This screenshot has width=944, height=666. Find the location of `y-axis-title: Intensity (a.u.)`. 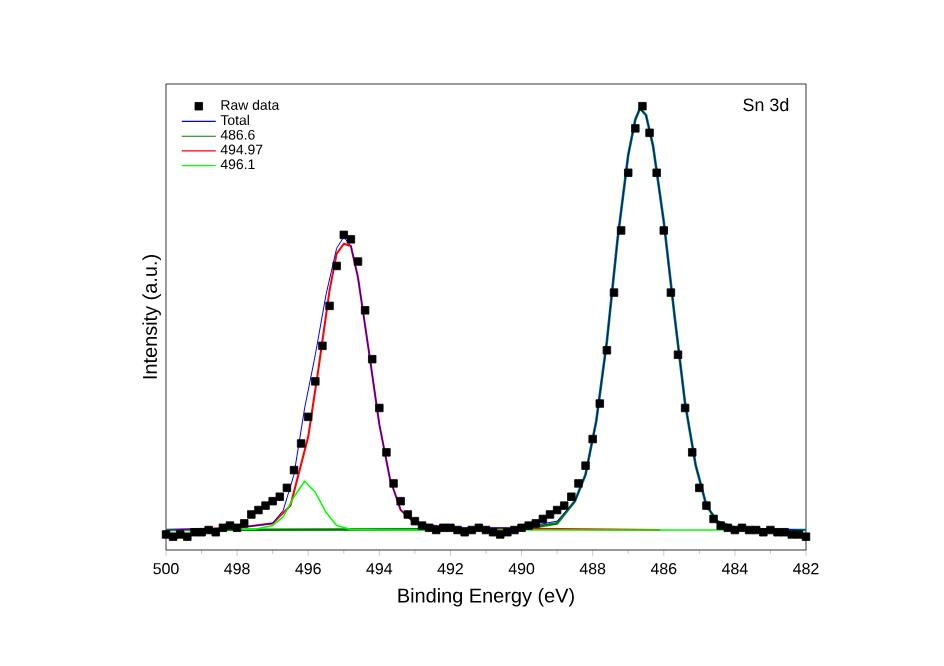

y-axis-title: Intensity (a.u.) is located at coordinates (151, 317).